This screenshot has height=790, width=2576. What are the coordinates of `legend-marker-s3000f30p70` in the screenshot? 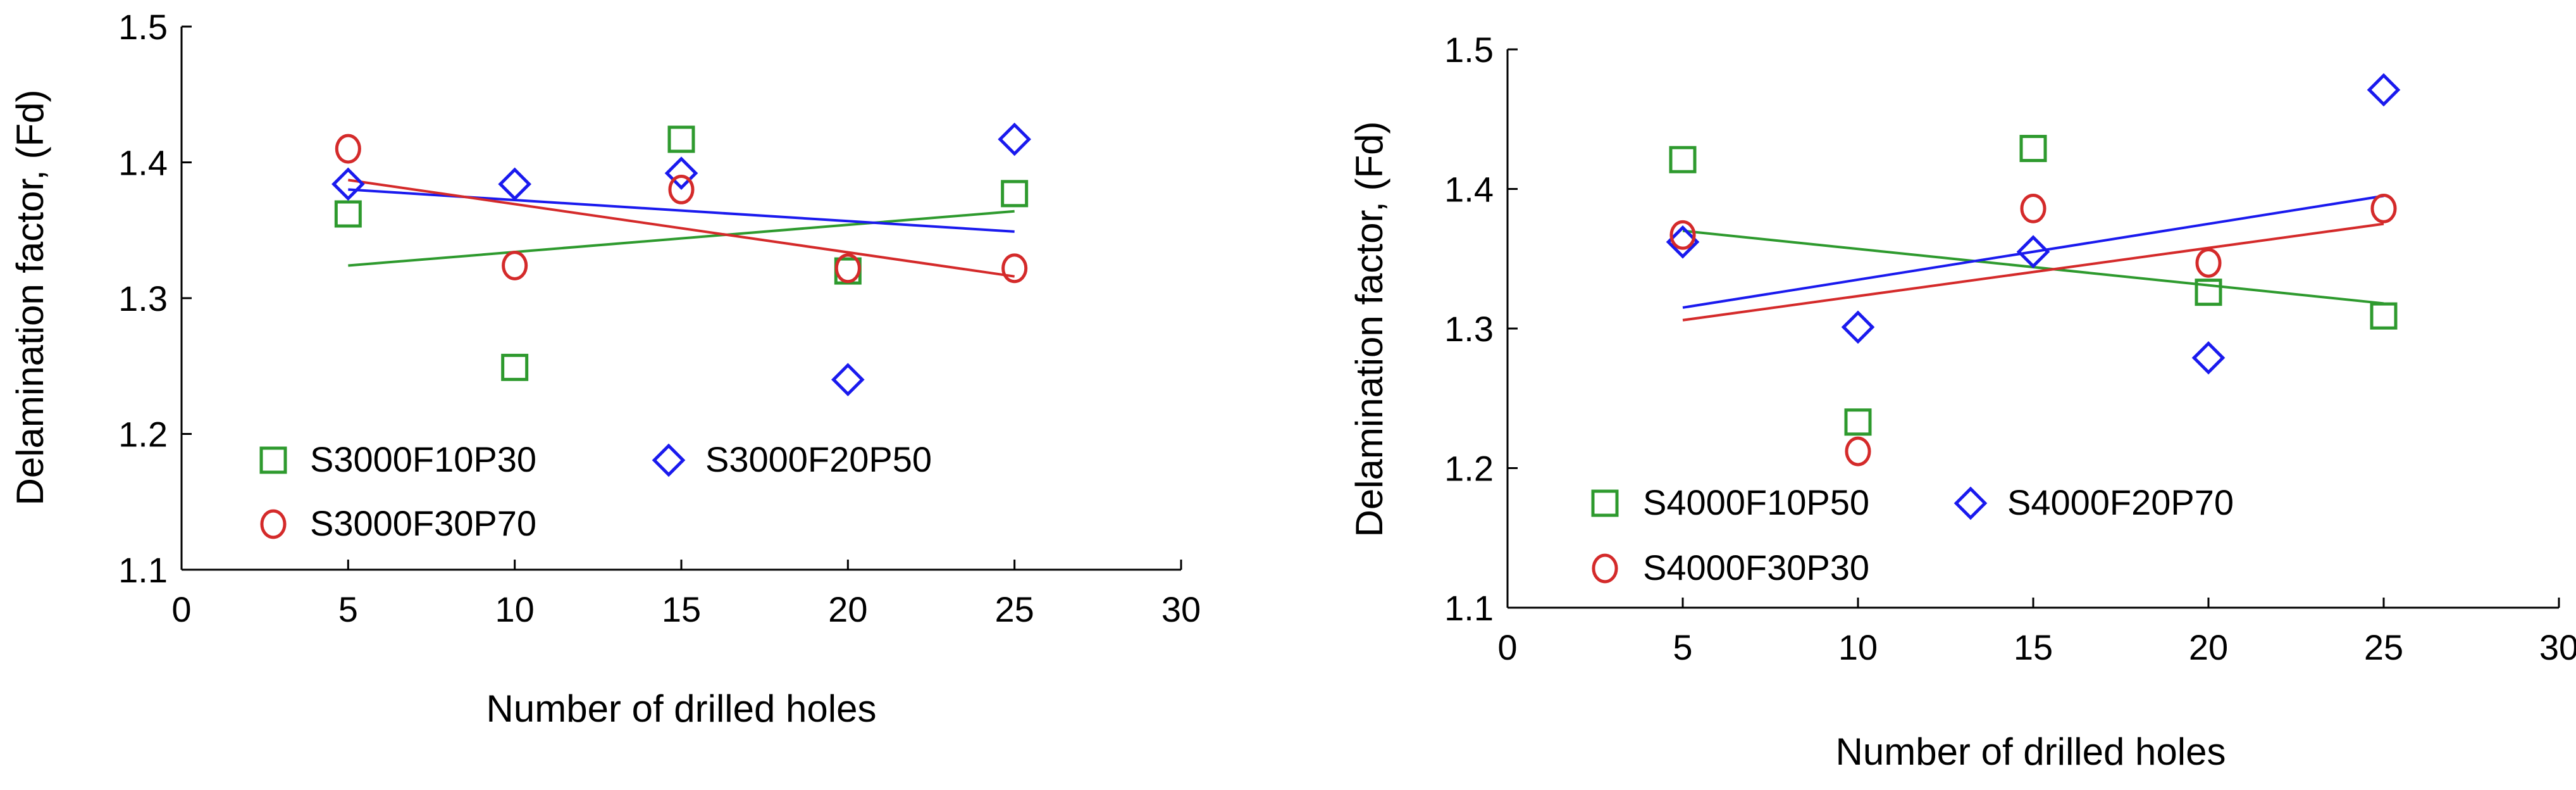 It's located at (274, 524).